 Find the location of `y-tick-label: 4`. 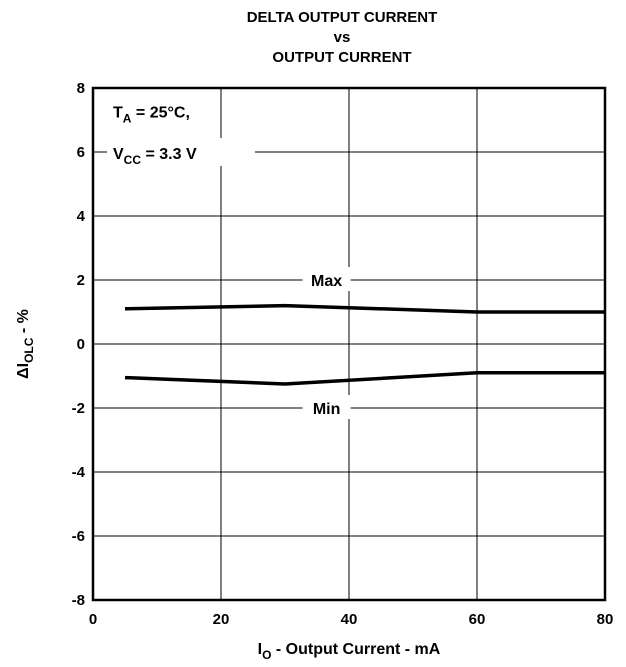

y-tick-label: 4 is located at coordinates (81, 216).